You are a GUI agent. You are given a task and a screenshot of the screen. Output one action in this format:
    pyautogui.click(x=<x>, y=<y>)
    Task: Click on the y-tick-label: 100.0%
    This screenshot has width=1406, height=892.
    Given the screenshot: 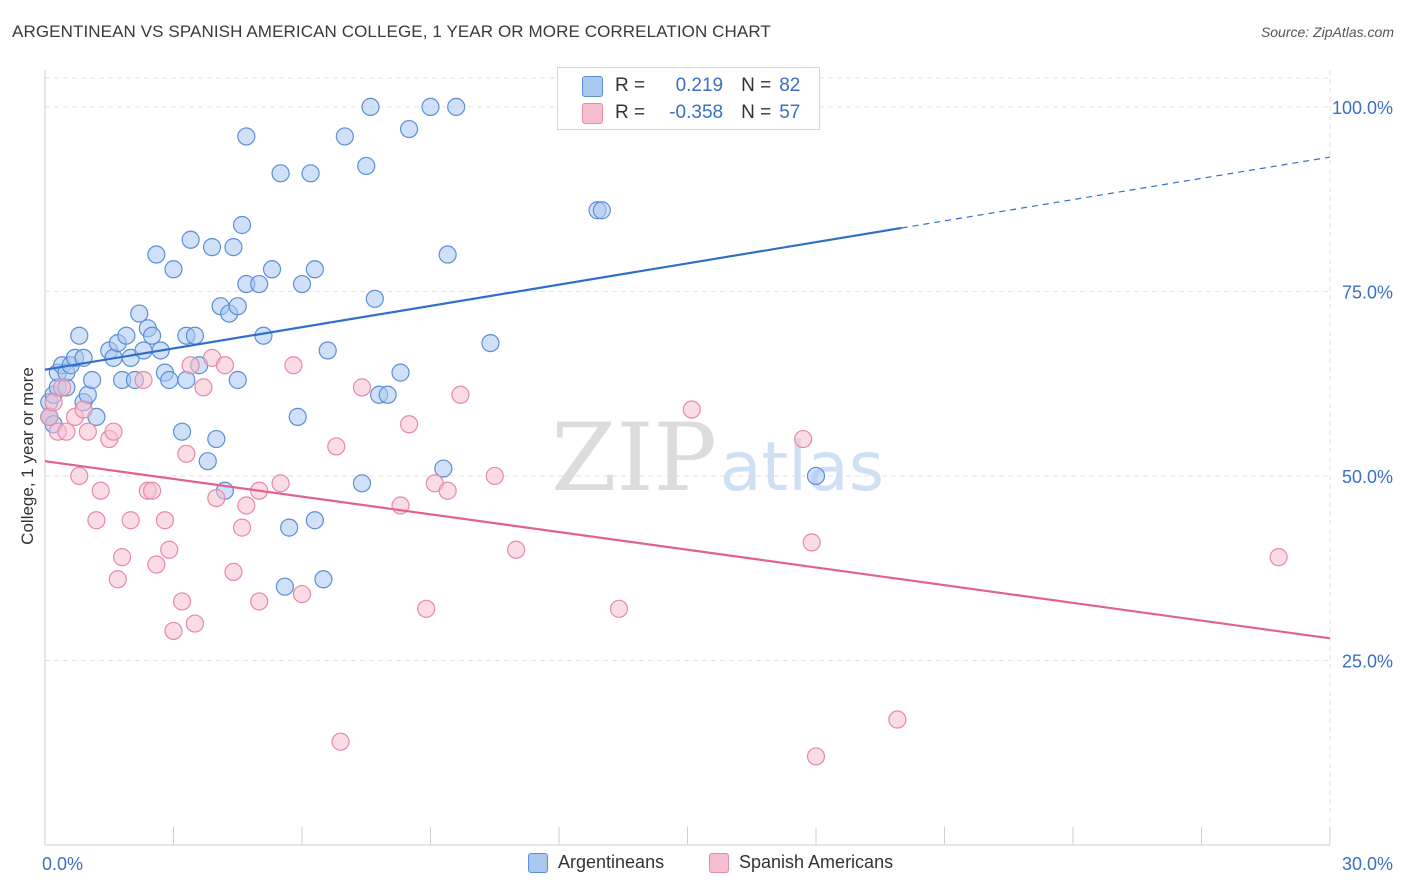 What is the action you would take?
    pyautogui.click(x=1362, y=108)
    